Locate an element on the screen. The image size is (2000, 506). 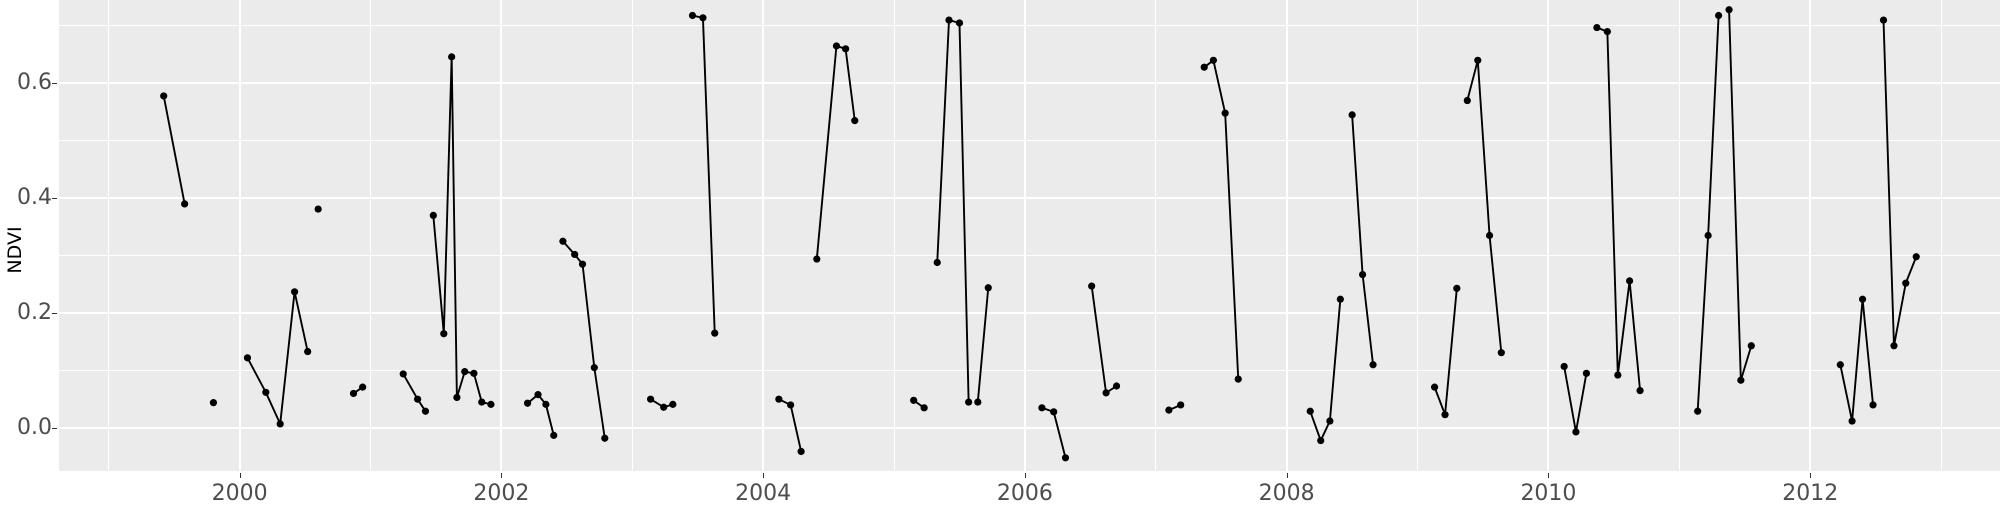
y-axis-tick-label: 0.0 is located at coordinates (34, 427).